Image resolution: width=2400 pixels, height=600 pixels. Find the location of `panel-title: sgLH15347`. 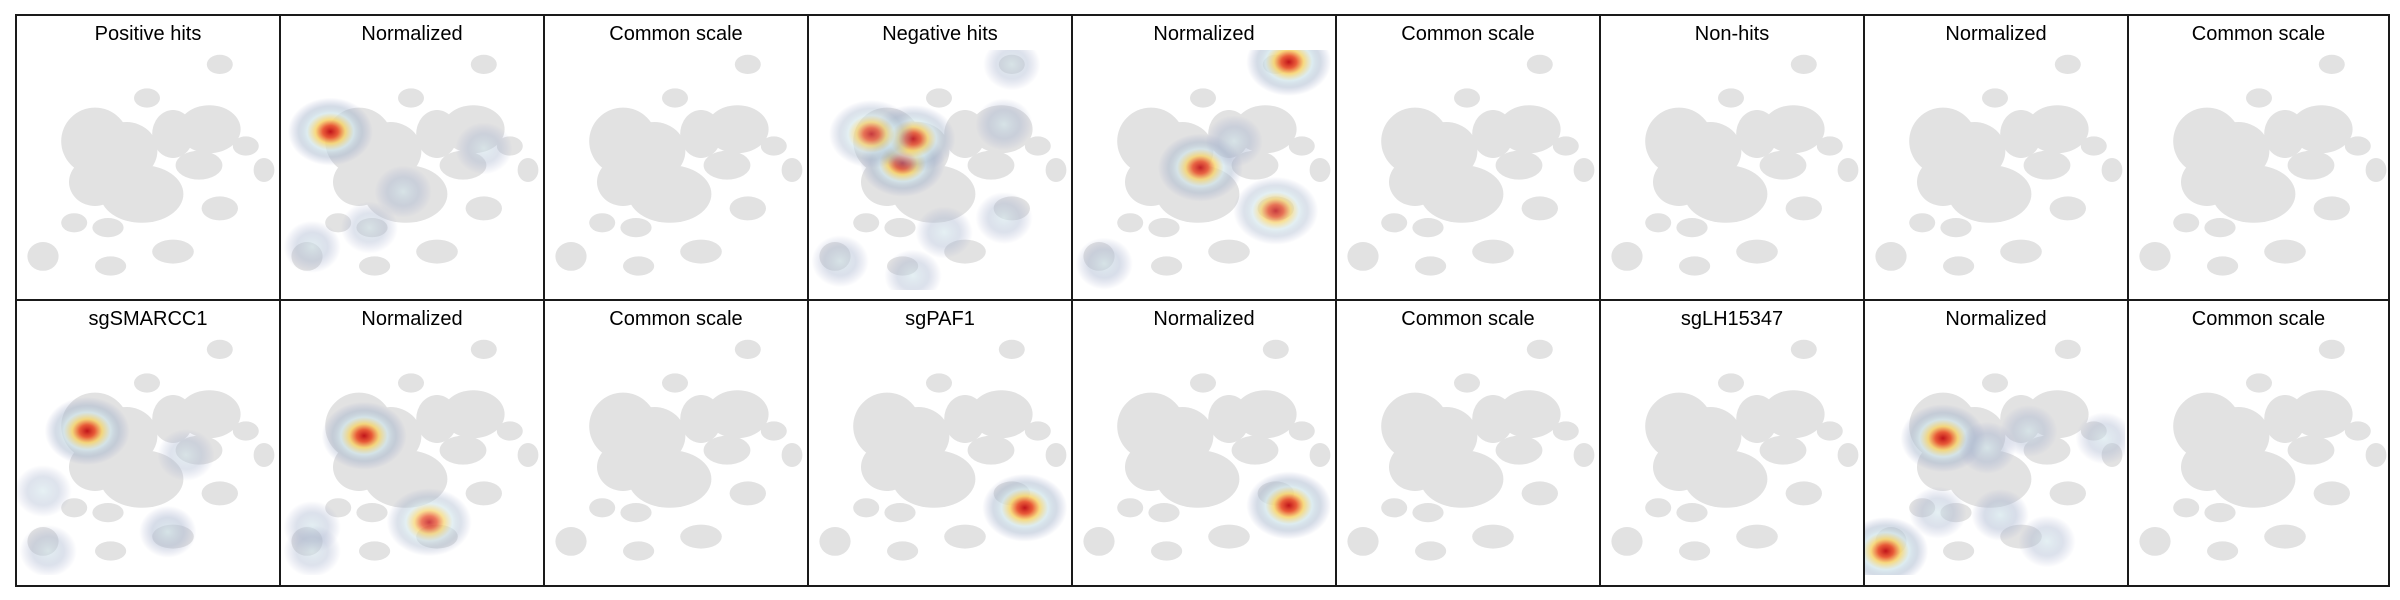

panel-title: sgLH15347 is located at coordinates (1732, 319).